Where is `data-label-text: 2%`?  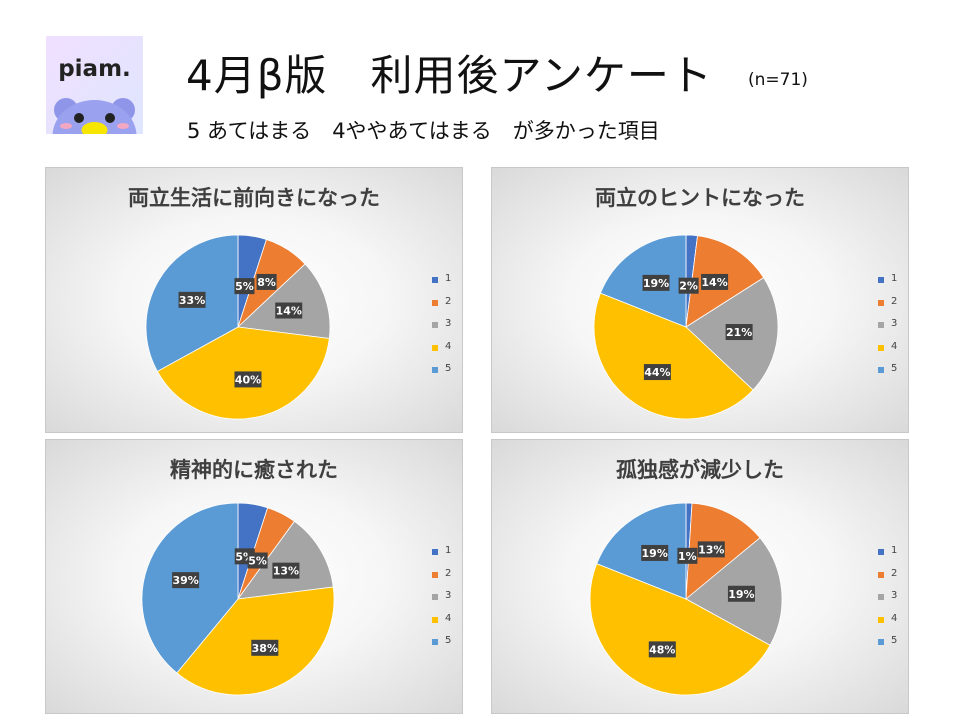 data-label-text: 2% is located at coordinates (688, 286).